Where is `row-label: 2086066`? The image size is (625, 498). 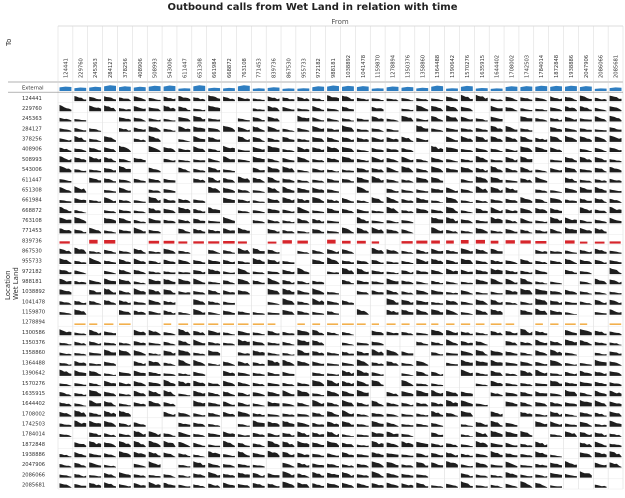 row-label: 2086066 is located at coordinates (33, 475).